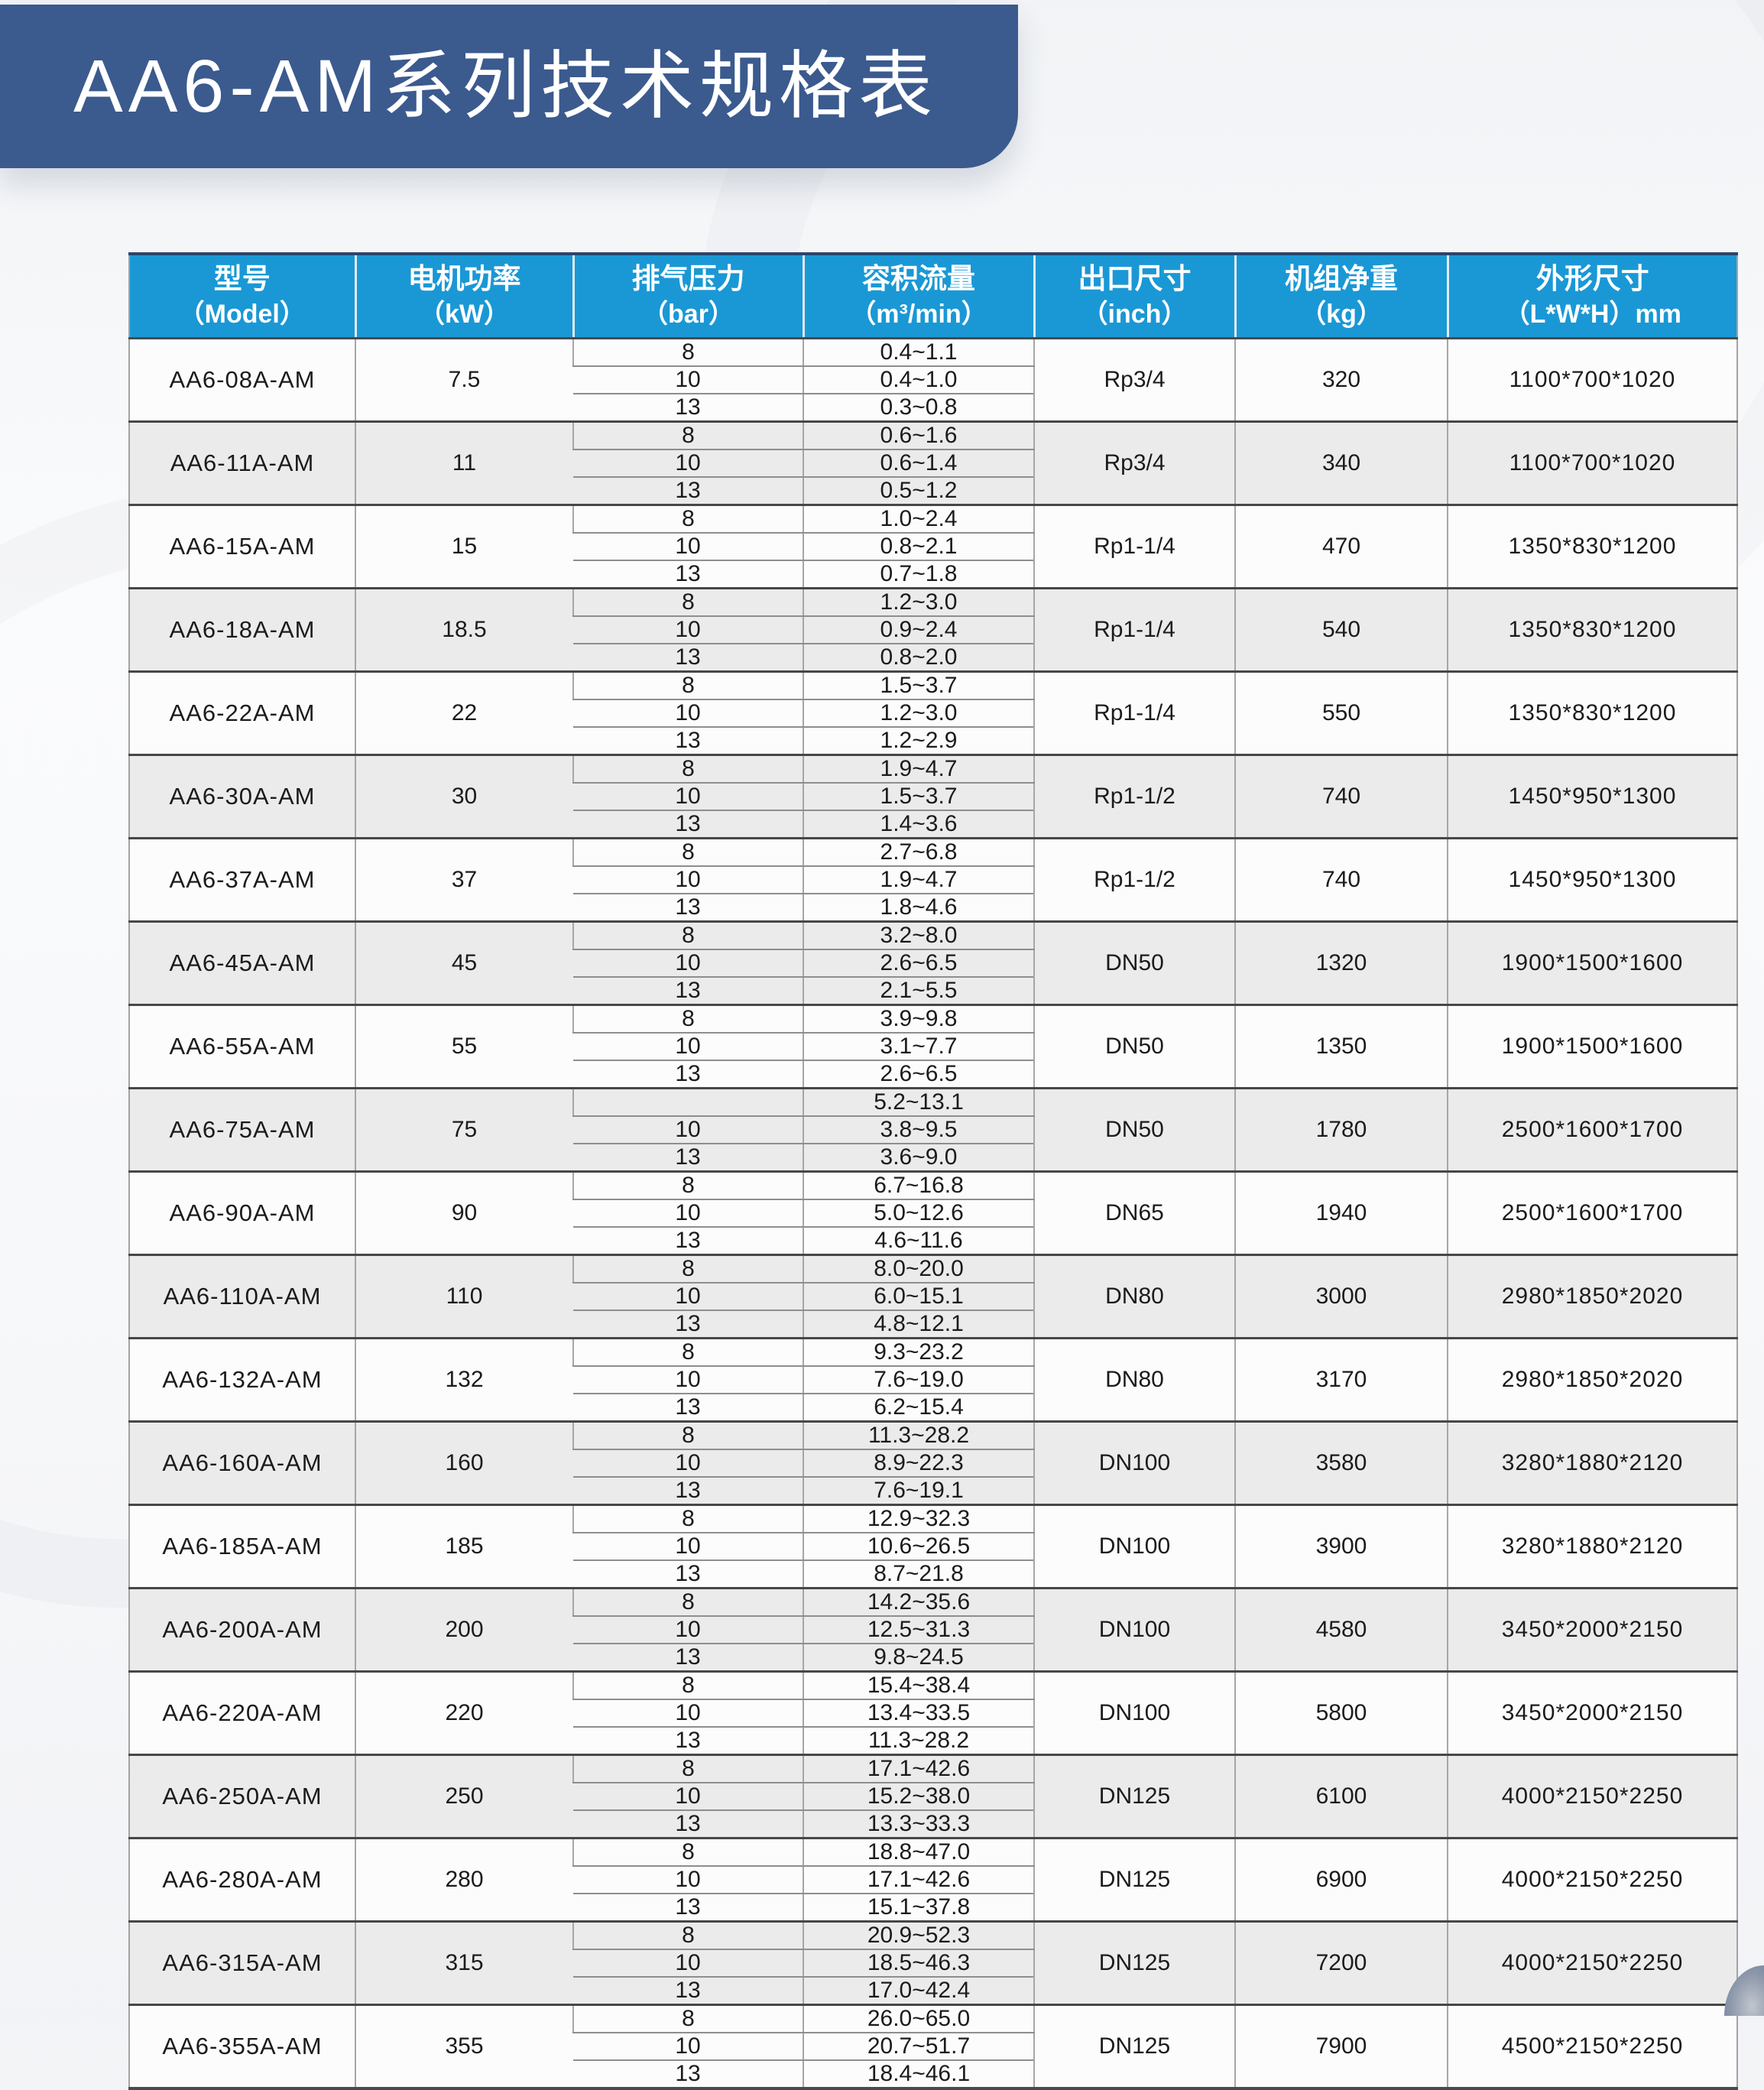  I want to click on table-row: 10 5.0~12.6, so click(933, 1213).